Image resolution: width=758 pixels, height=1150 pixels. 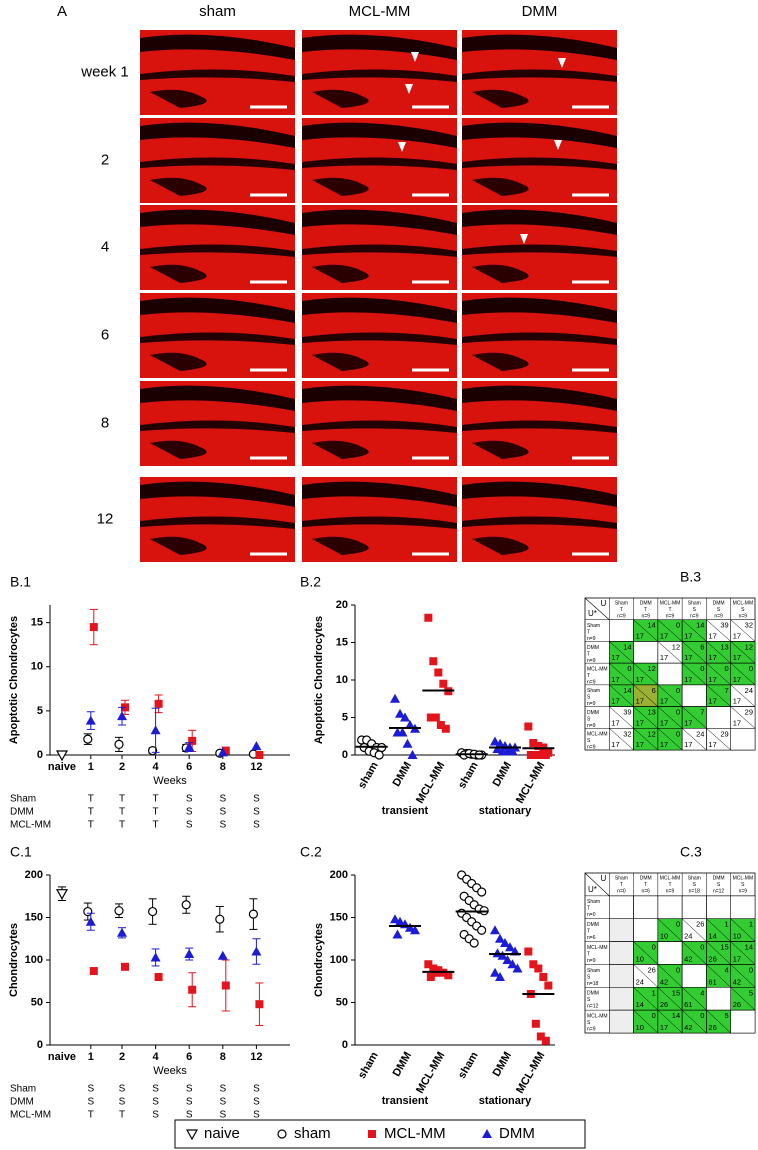 I want to click on row-header: n=0, so click(x=591, y=915).